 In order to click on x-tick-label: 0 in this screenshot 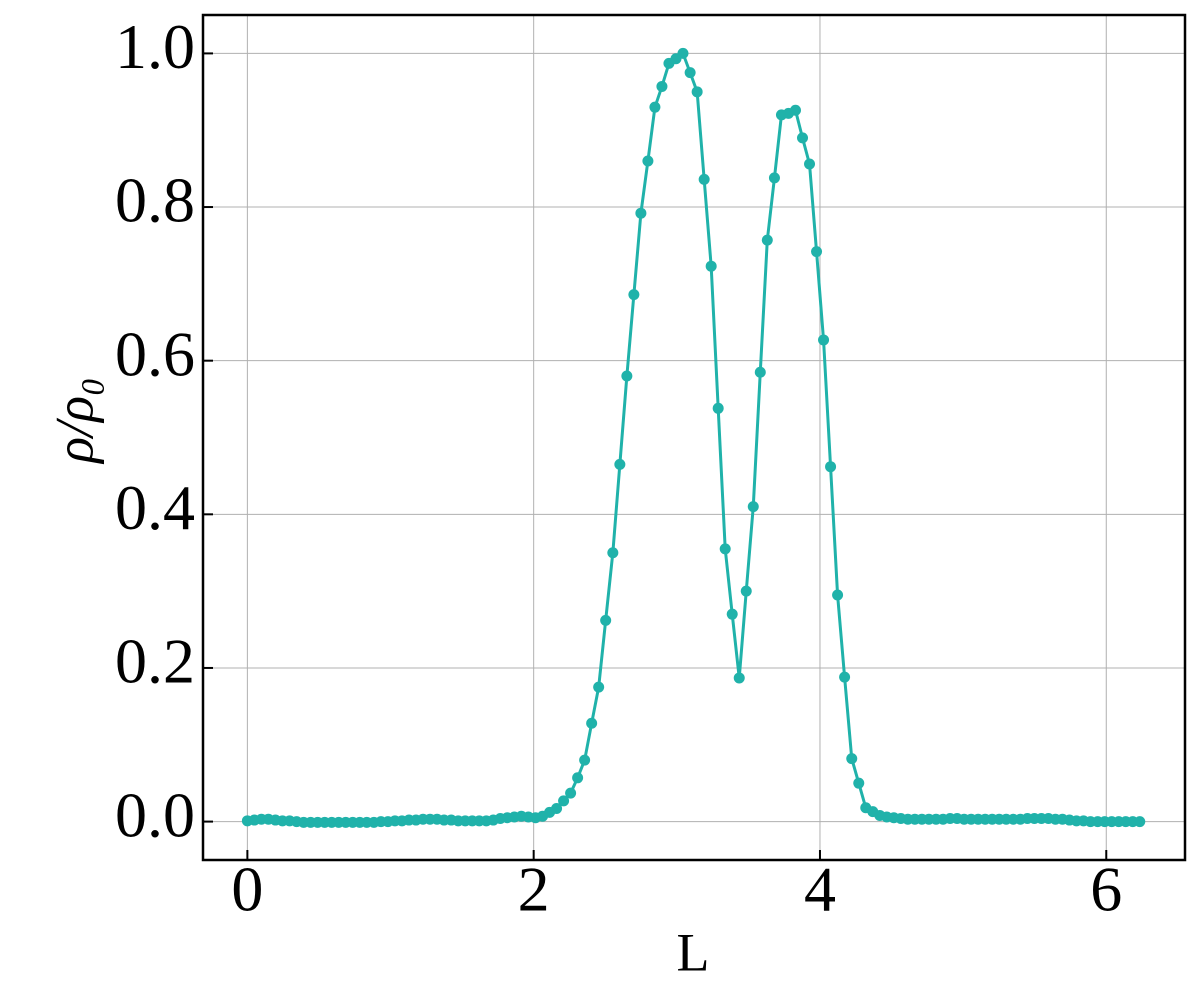, I will do `click(247, 889)`.